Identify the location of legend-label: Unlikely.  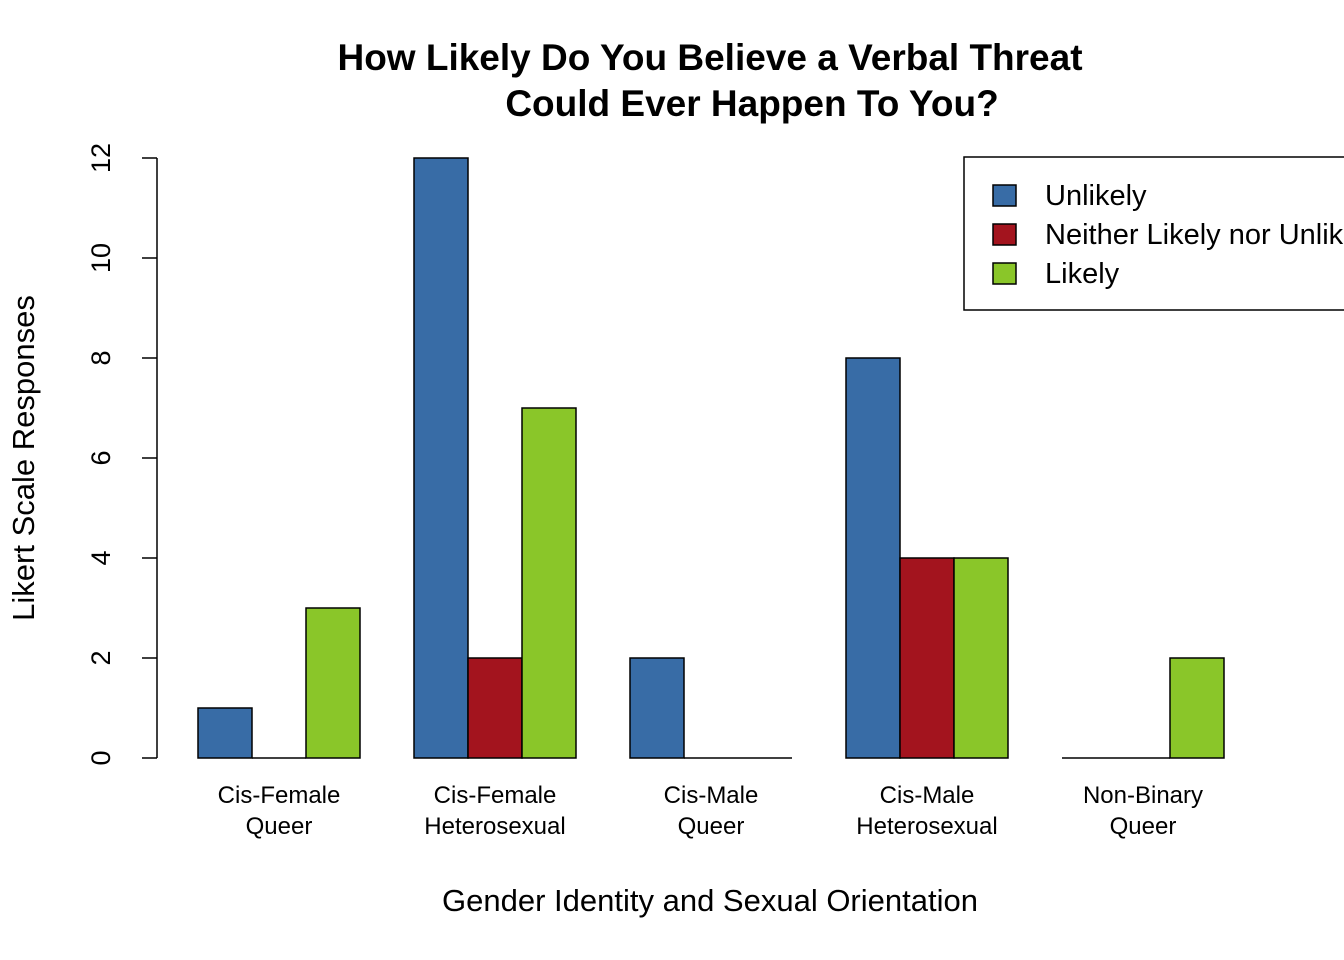
(1096, 196).